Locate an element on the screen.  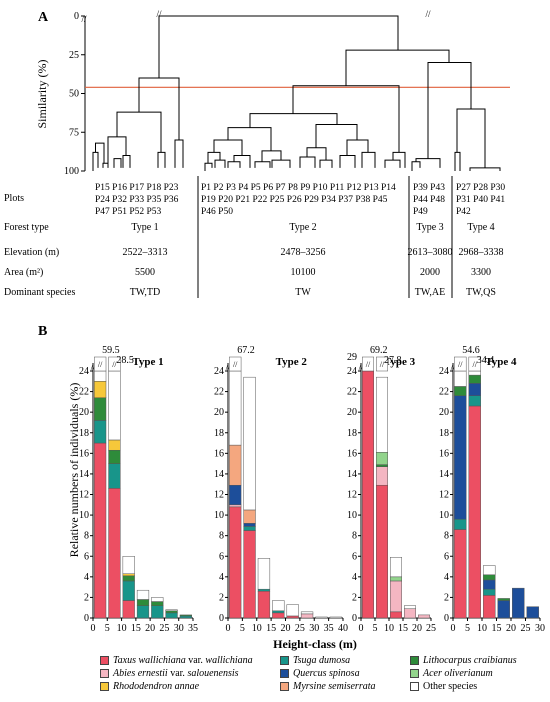
plot-list-line: P49 is located at coordinates (420, 212).